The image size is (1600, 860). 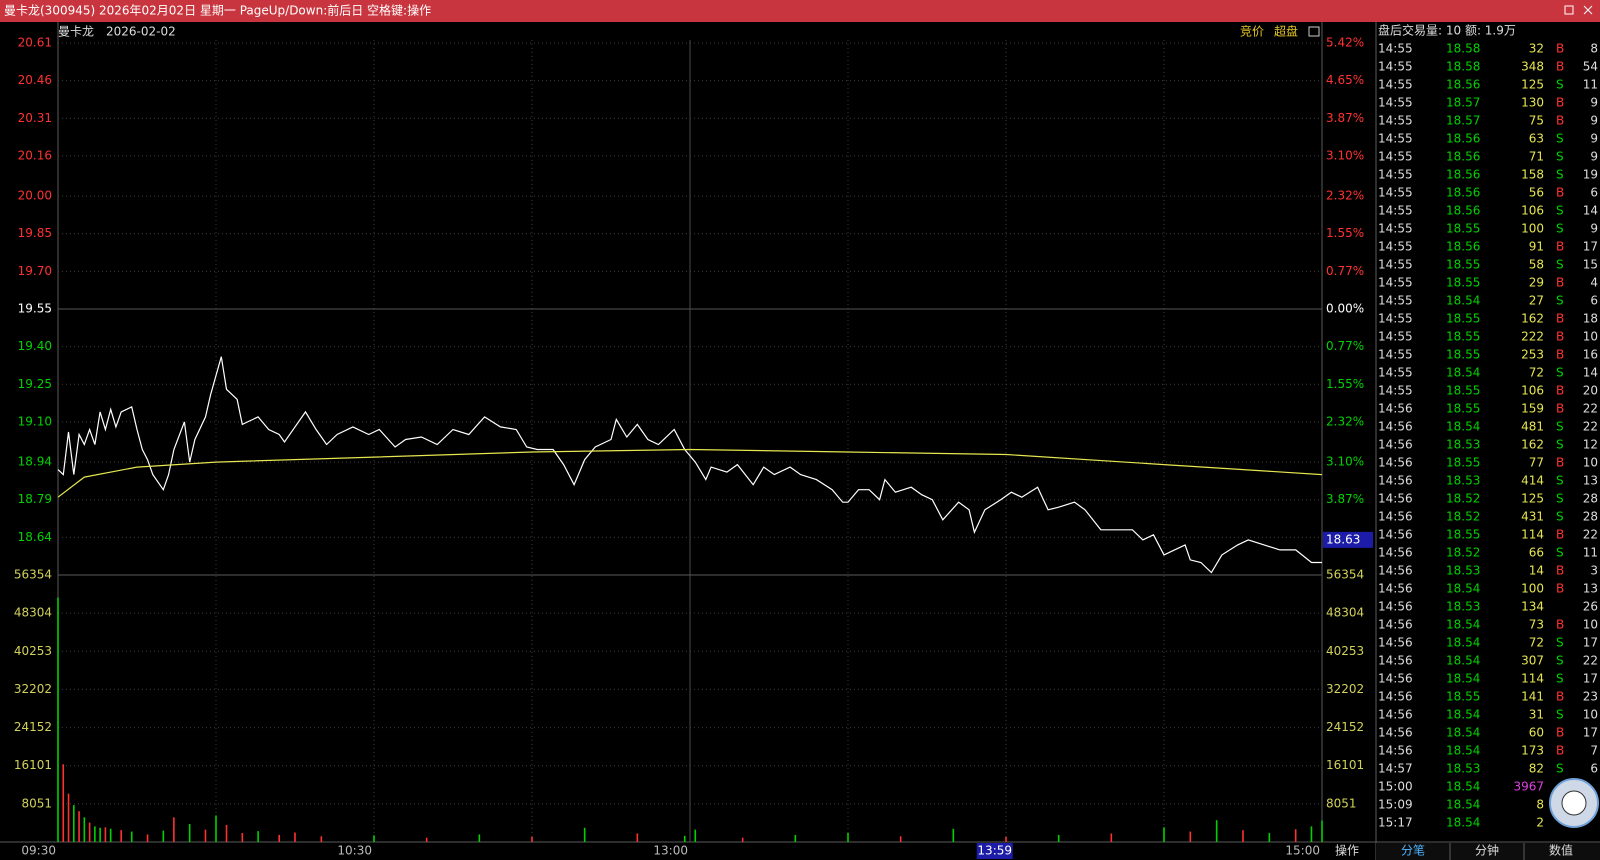 I want to click on trade-count: 26, so click(x=1590, y=607).